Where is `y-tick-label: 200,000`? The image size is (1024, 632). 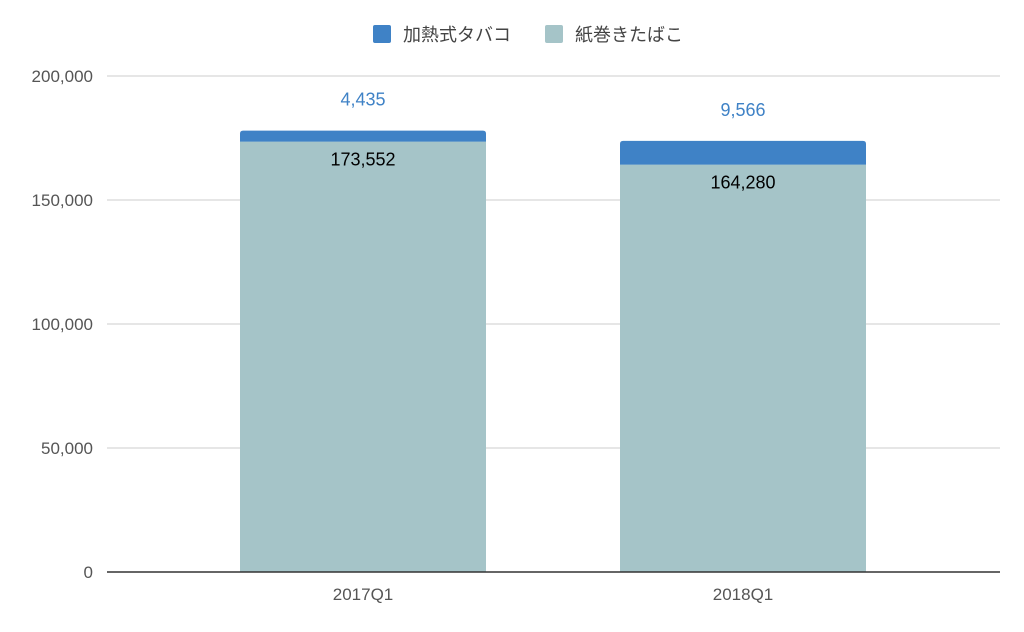 y-tick-label: 200,000 is located at coordinates (62, 76).